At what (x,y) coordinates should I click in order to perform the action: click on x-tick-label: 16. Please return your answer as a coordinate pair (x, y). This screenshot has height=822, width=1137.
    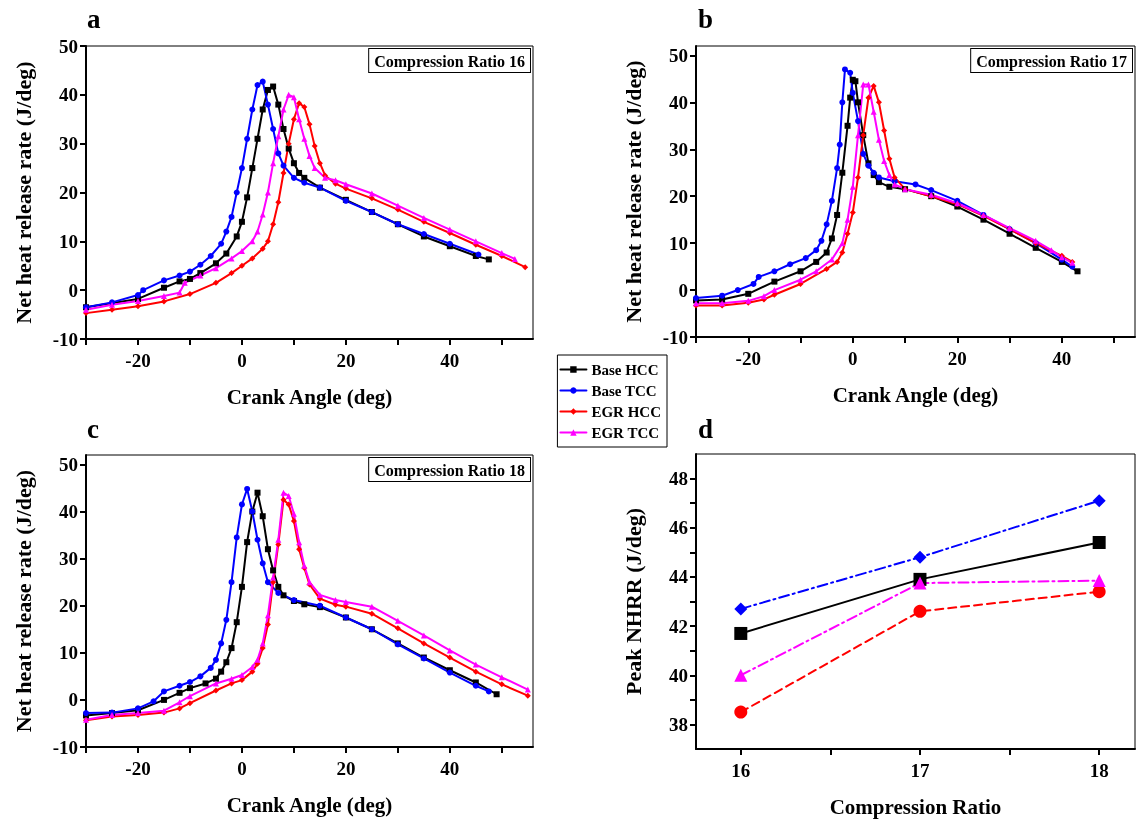
    Looking at the image, I should click on (741, 770).